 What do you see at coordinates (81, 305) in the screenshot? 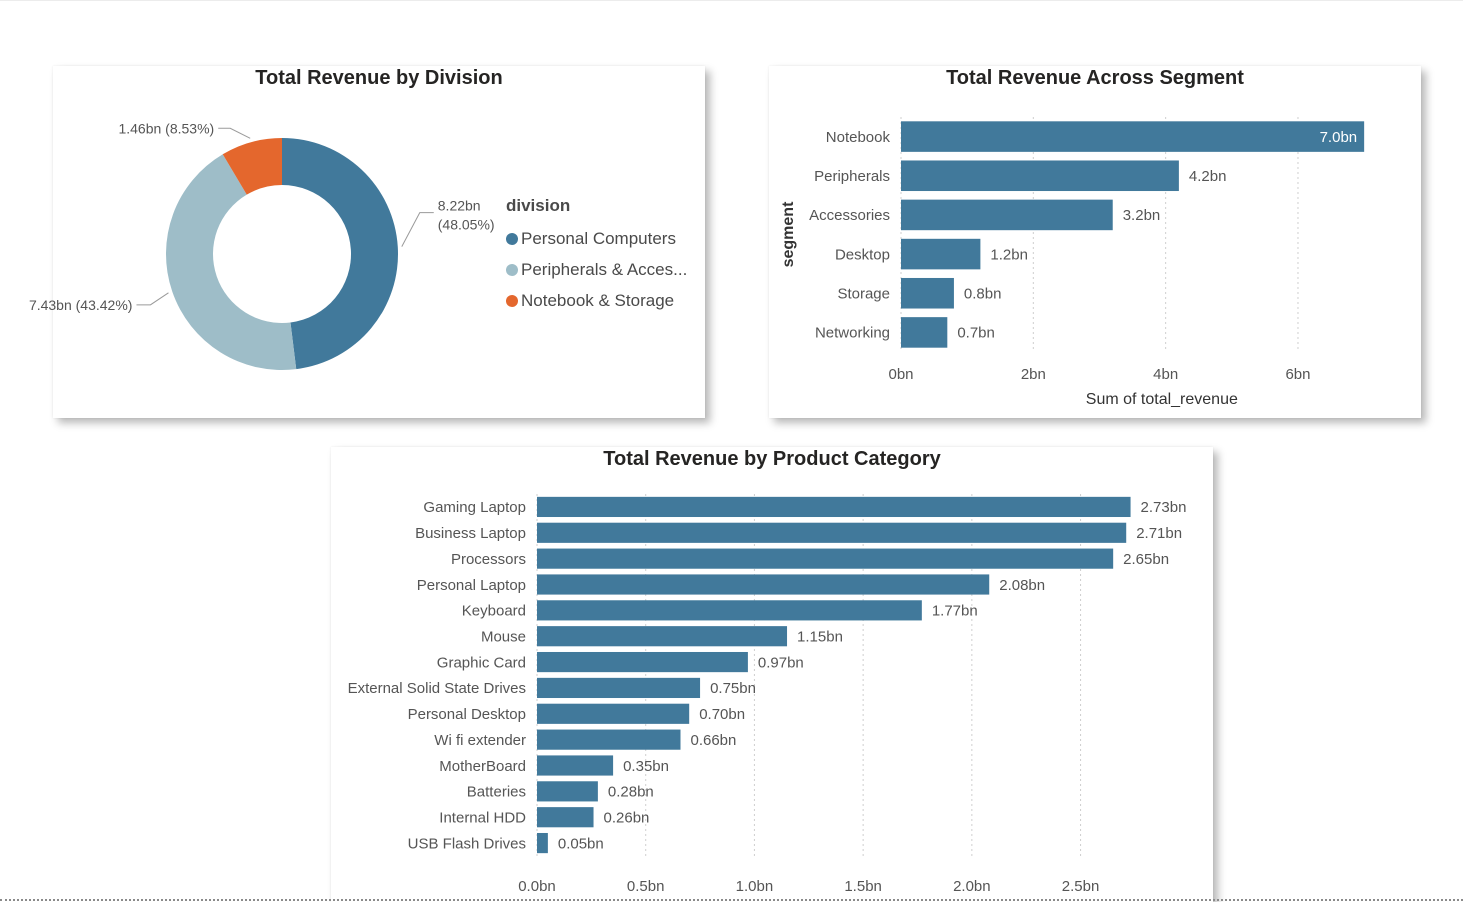
I see `donut-data-label: 7.43bn (43.42%)` at bounding box center [81, 305].